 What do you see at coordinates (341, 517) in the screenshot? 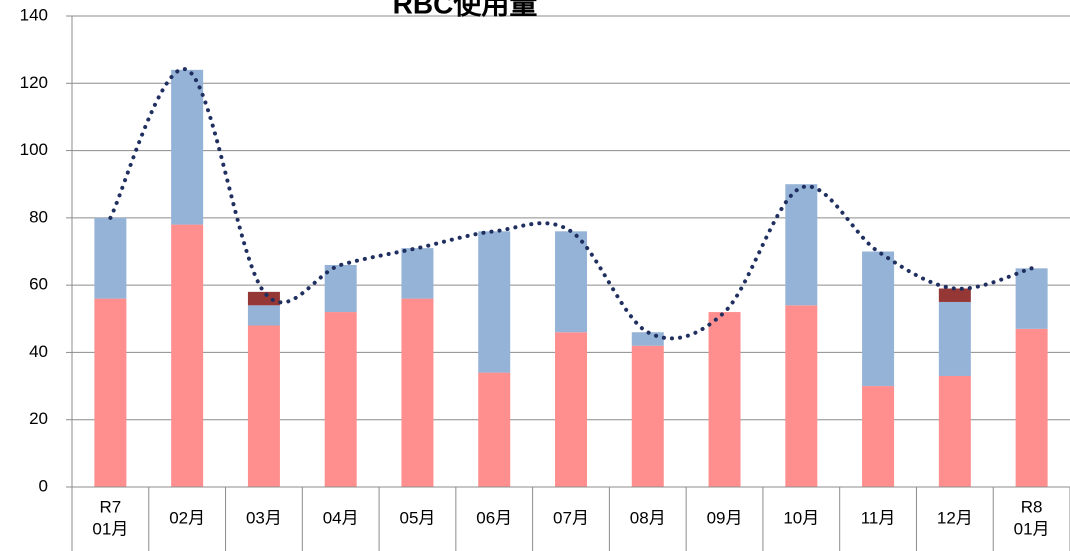
I see `x-tick-label: 04月` at bounding box center [341, 517].